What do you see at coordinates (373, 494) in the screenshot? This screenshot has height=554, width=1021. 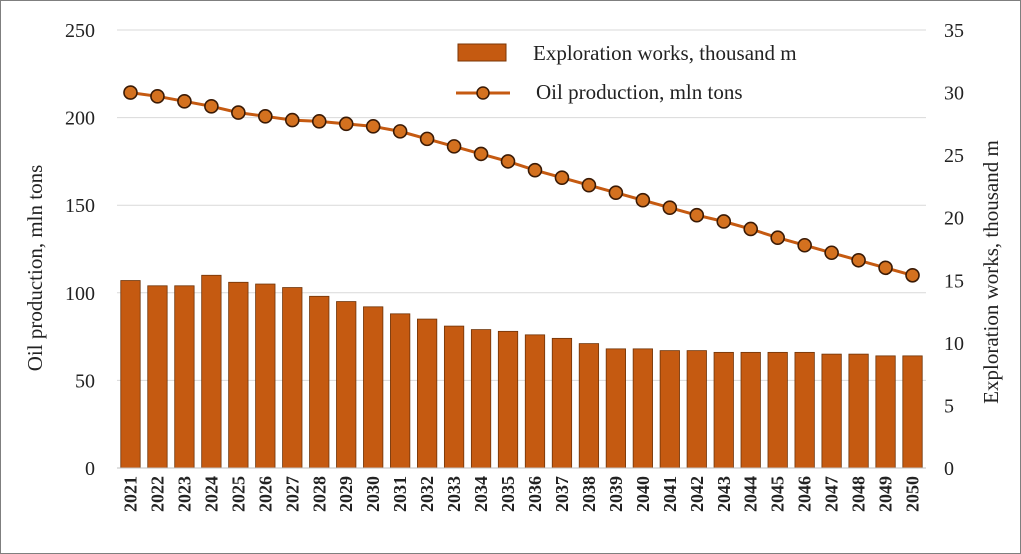 I see `x-tick-label: 2030` at bounding box center [373, 494].